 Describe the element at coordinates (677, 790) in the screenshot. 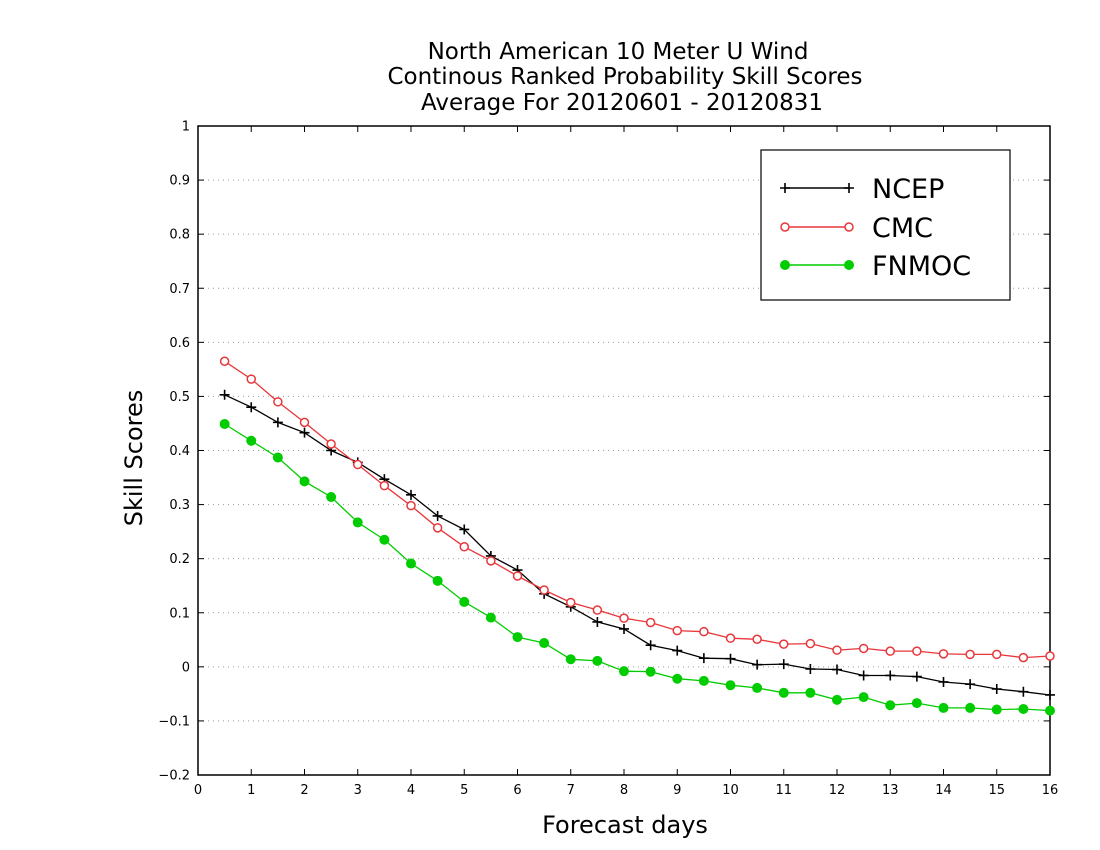

I see `x-tick-label: 9` at that location.